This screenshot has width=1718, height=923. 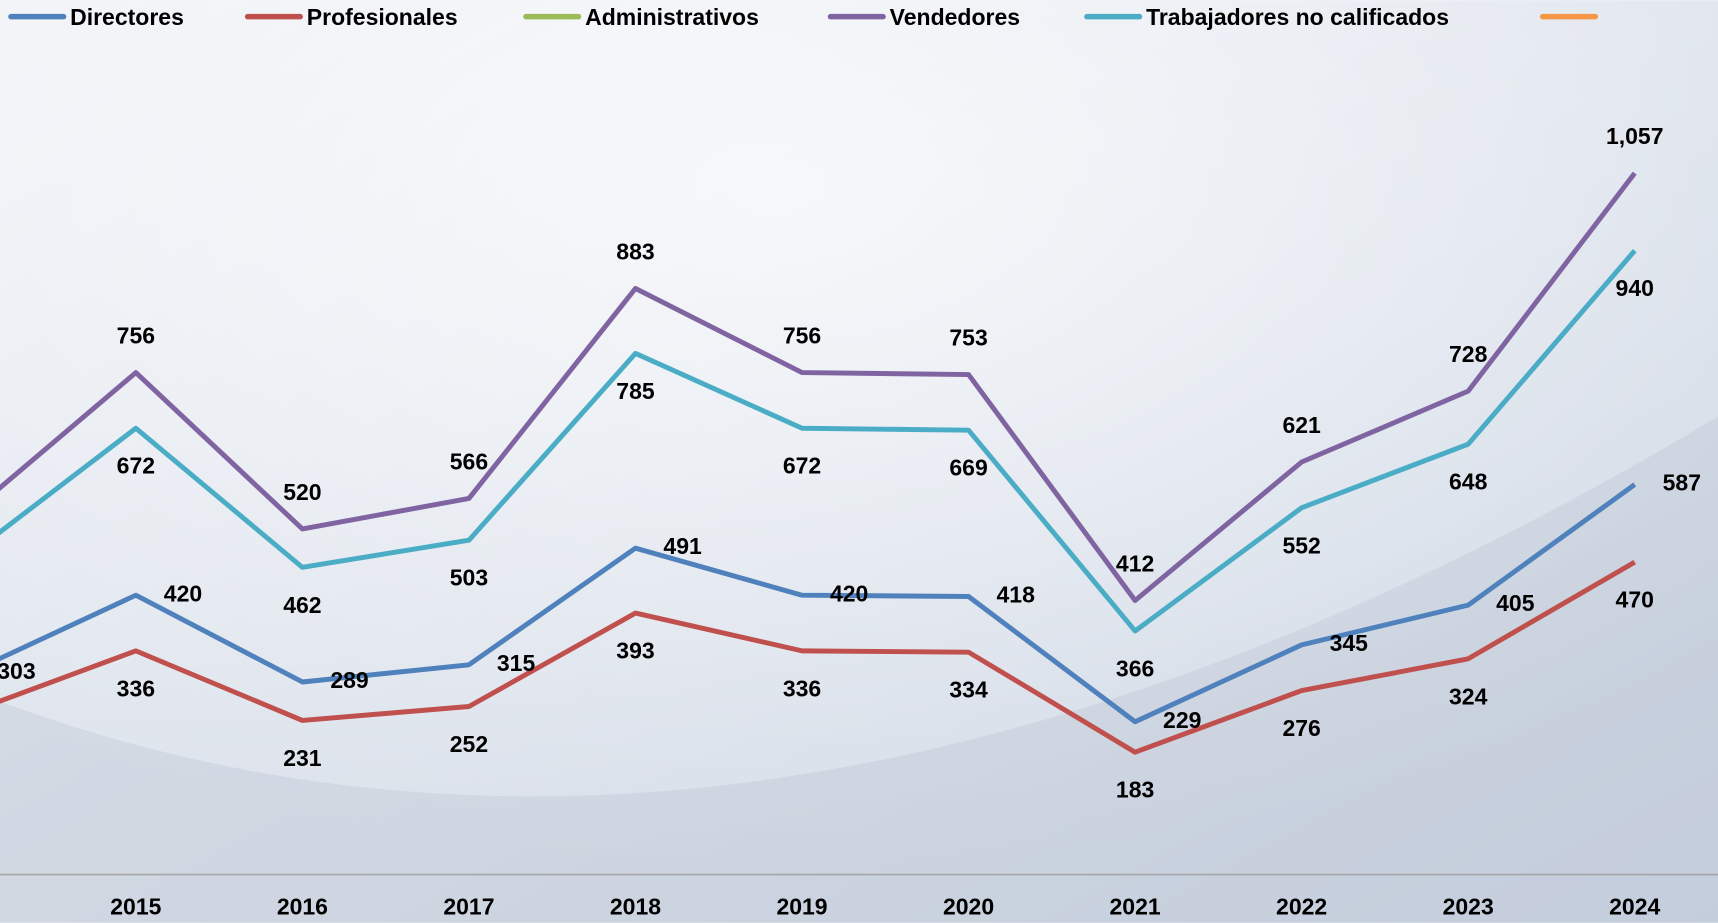 What do you see at coordinates (302, 605) in the screenshot?
I see `data-label: 462` at bounding box center [302, 605].